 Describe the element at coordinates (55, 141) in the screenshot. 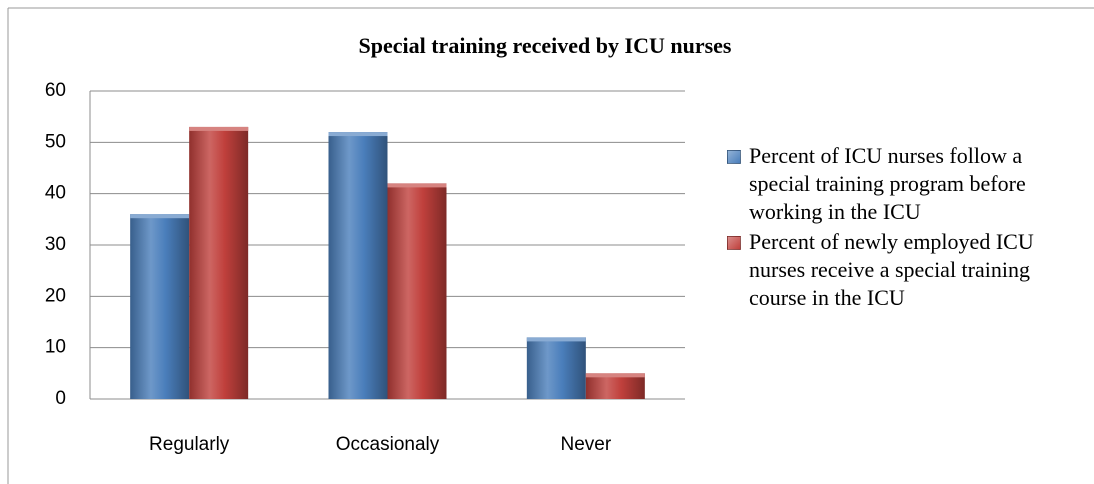

I see `y-tick-label: 50` at that location.